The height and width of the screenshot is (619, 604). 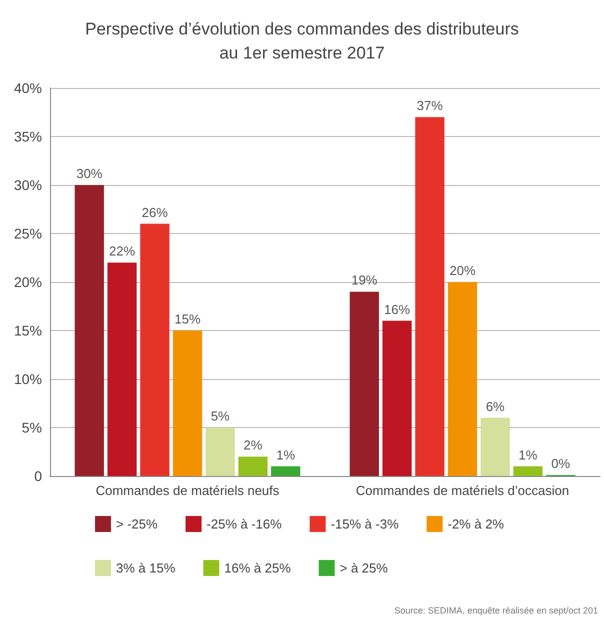 What do you see at coordinates (258, 568) in the screenshot?
I see `legend-label: 16% à 25%` at bounding box center [258, 568].